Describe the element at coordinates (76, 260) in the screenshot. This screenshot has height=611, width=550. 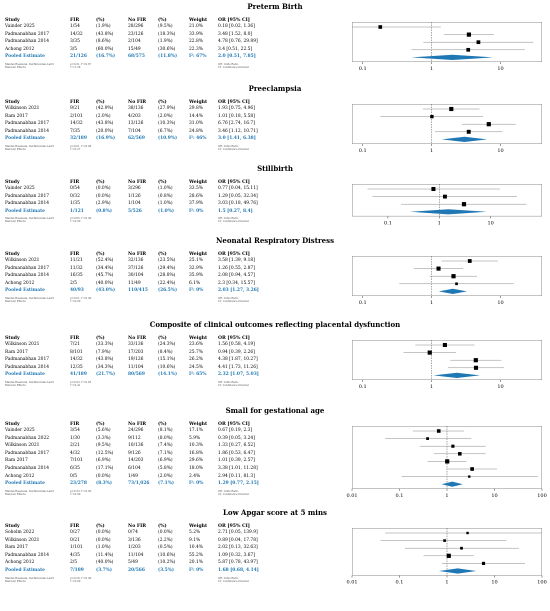
I see `study-fir: 11/21` at that location.